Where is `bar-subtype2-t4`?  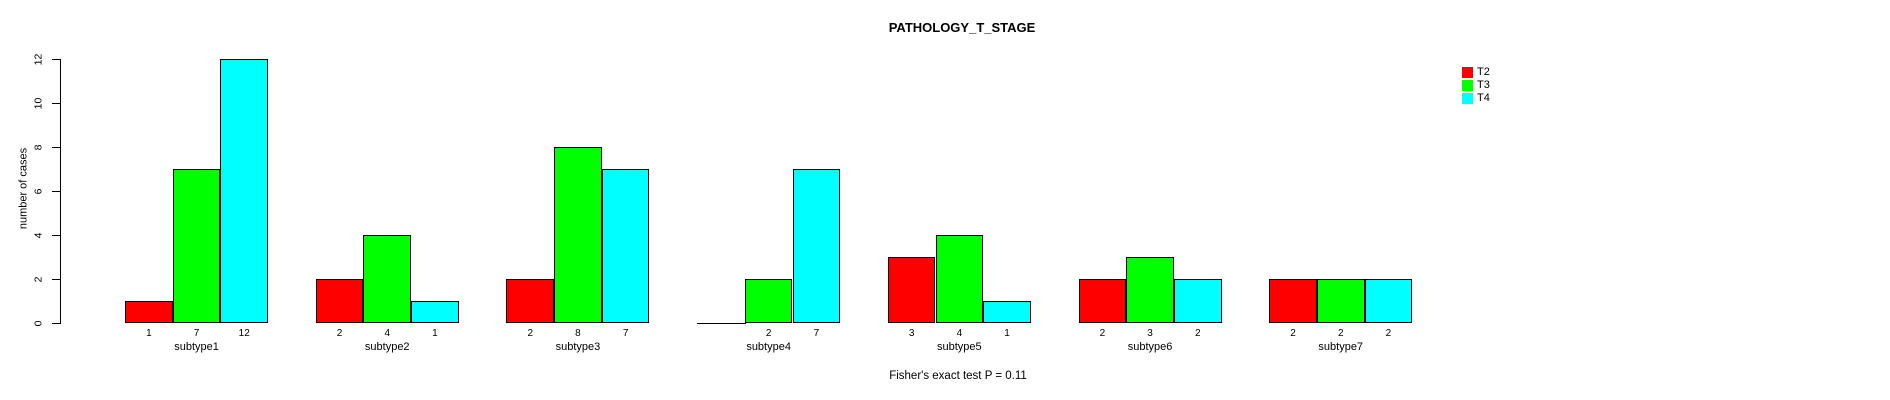
bar-subtype2-t4 is located at coordinates (435, 312).